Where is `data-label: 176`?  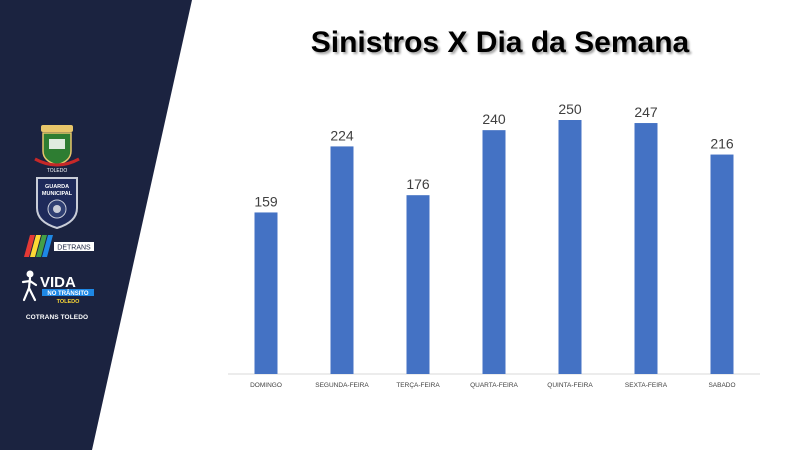 data-label: 176 is located at coordinates (418, 184).